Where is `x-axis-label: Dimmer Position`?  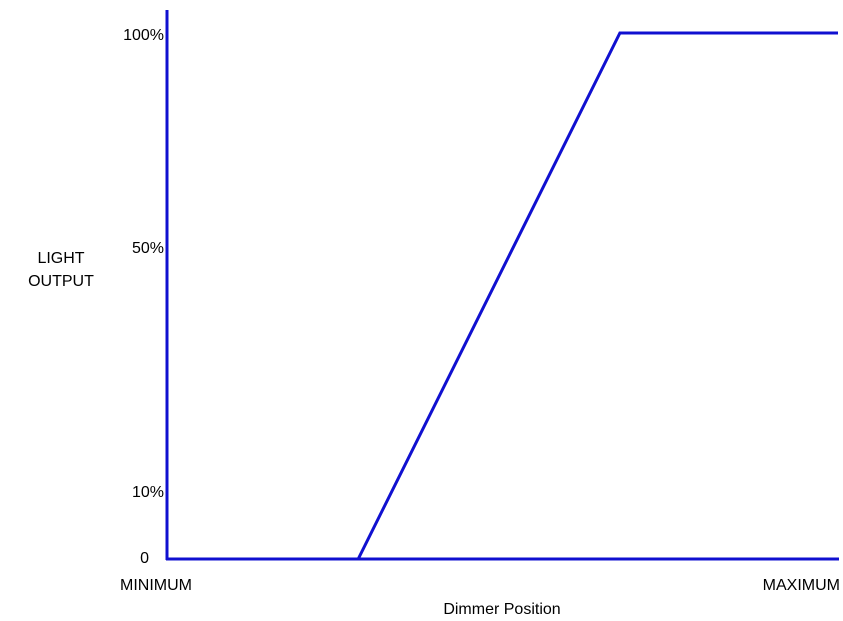
x-axis-label: Dimmer Position is located at coordinates (501, 609).